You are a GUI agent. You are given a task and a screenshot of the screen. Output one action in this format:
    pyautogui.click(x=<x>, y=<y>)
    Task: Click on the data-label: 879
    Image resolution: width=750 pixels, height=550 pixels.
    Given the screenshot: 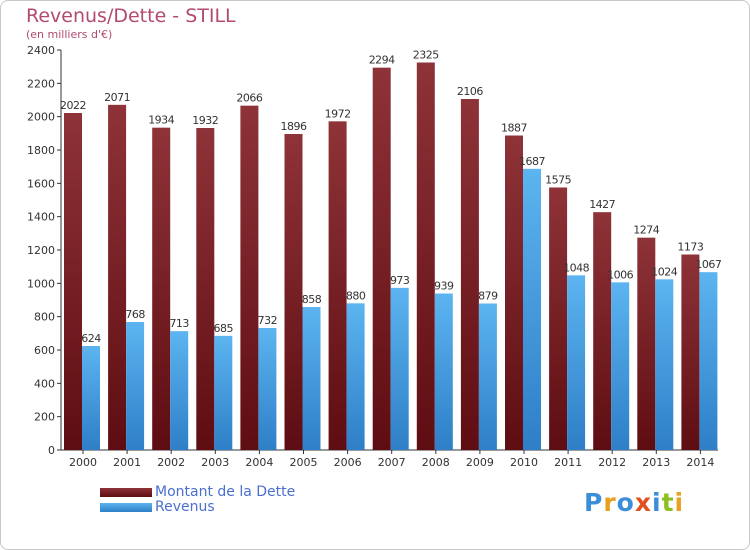 What is the action you would take?
    pyautogui.click(x=488, y=296)
    